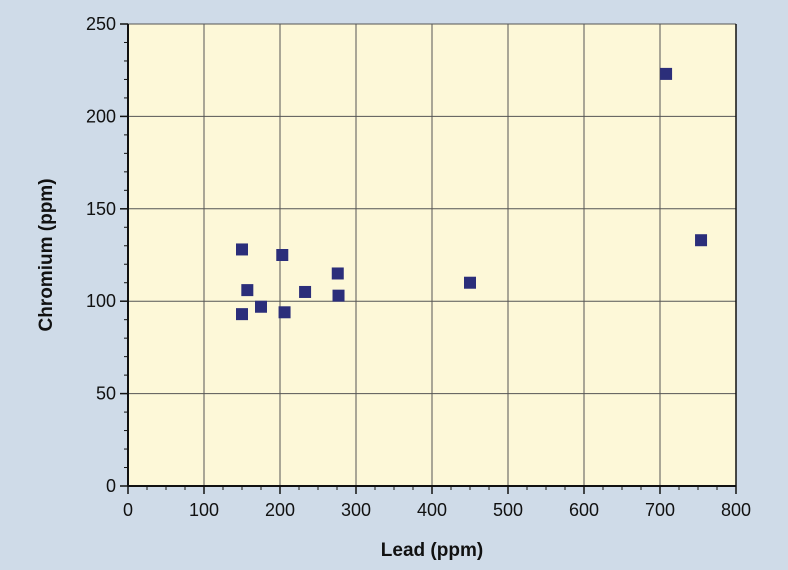 This screenshot has height=570, width=788. Describe the element at coordinates (584, 510) in the screenshot. I see `x-tick-label: 600` at that location.